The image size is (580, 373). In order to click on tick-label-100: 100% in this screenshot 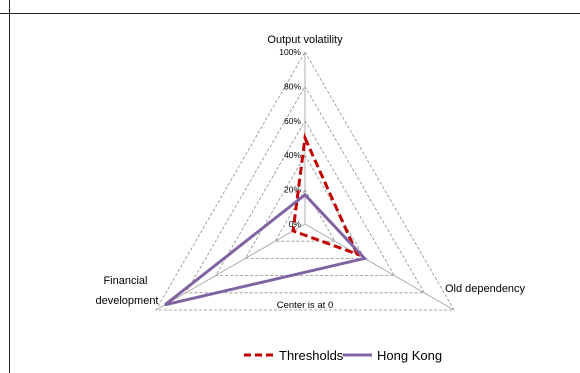, I will do `click(290, 52)`.